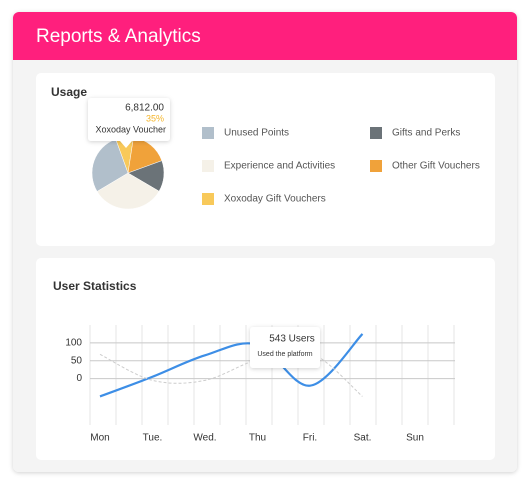 The width and height of the screenshot is (531, 494). What do you see at coordinates (292, 339) in the screenshot?
I see `tooltip-title: 543 Users` at bounding box center [292, 339].